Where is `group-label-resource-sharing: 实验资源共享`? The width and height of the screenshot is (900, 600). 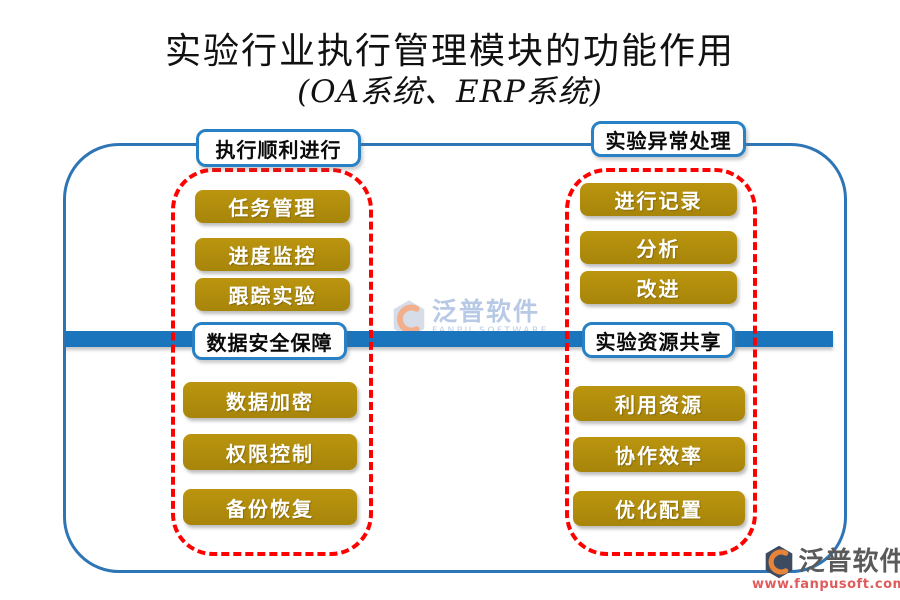
group-label-resource-sharing: 实验资源共享 is located at coordinates (658, 340).